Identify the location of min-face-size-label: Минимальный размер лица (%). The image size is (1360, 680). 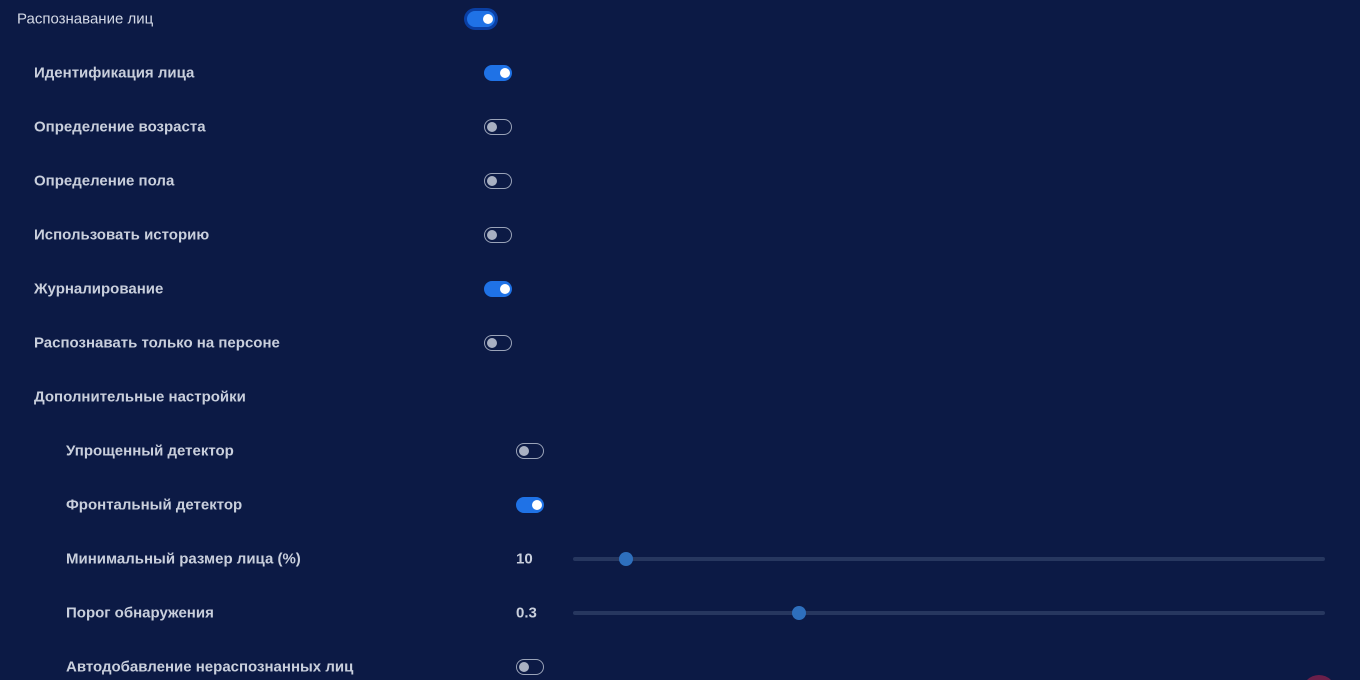
(183, 559).